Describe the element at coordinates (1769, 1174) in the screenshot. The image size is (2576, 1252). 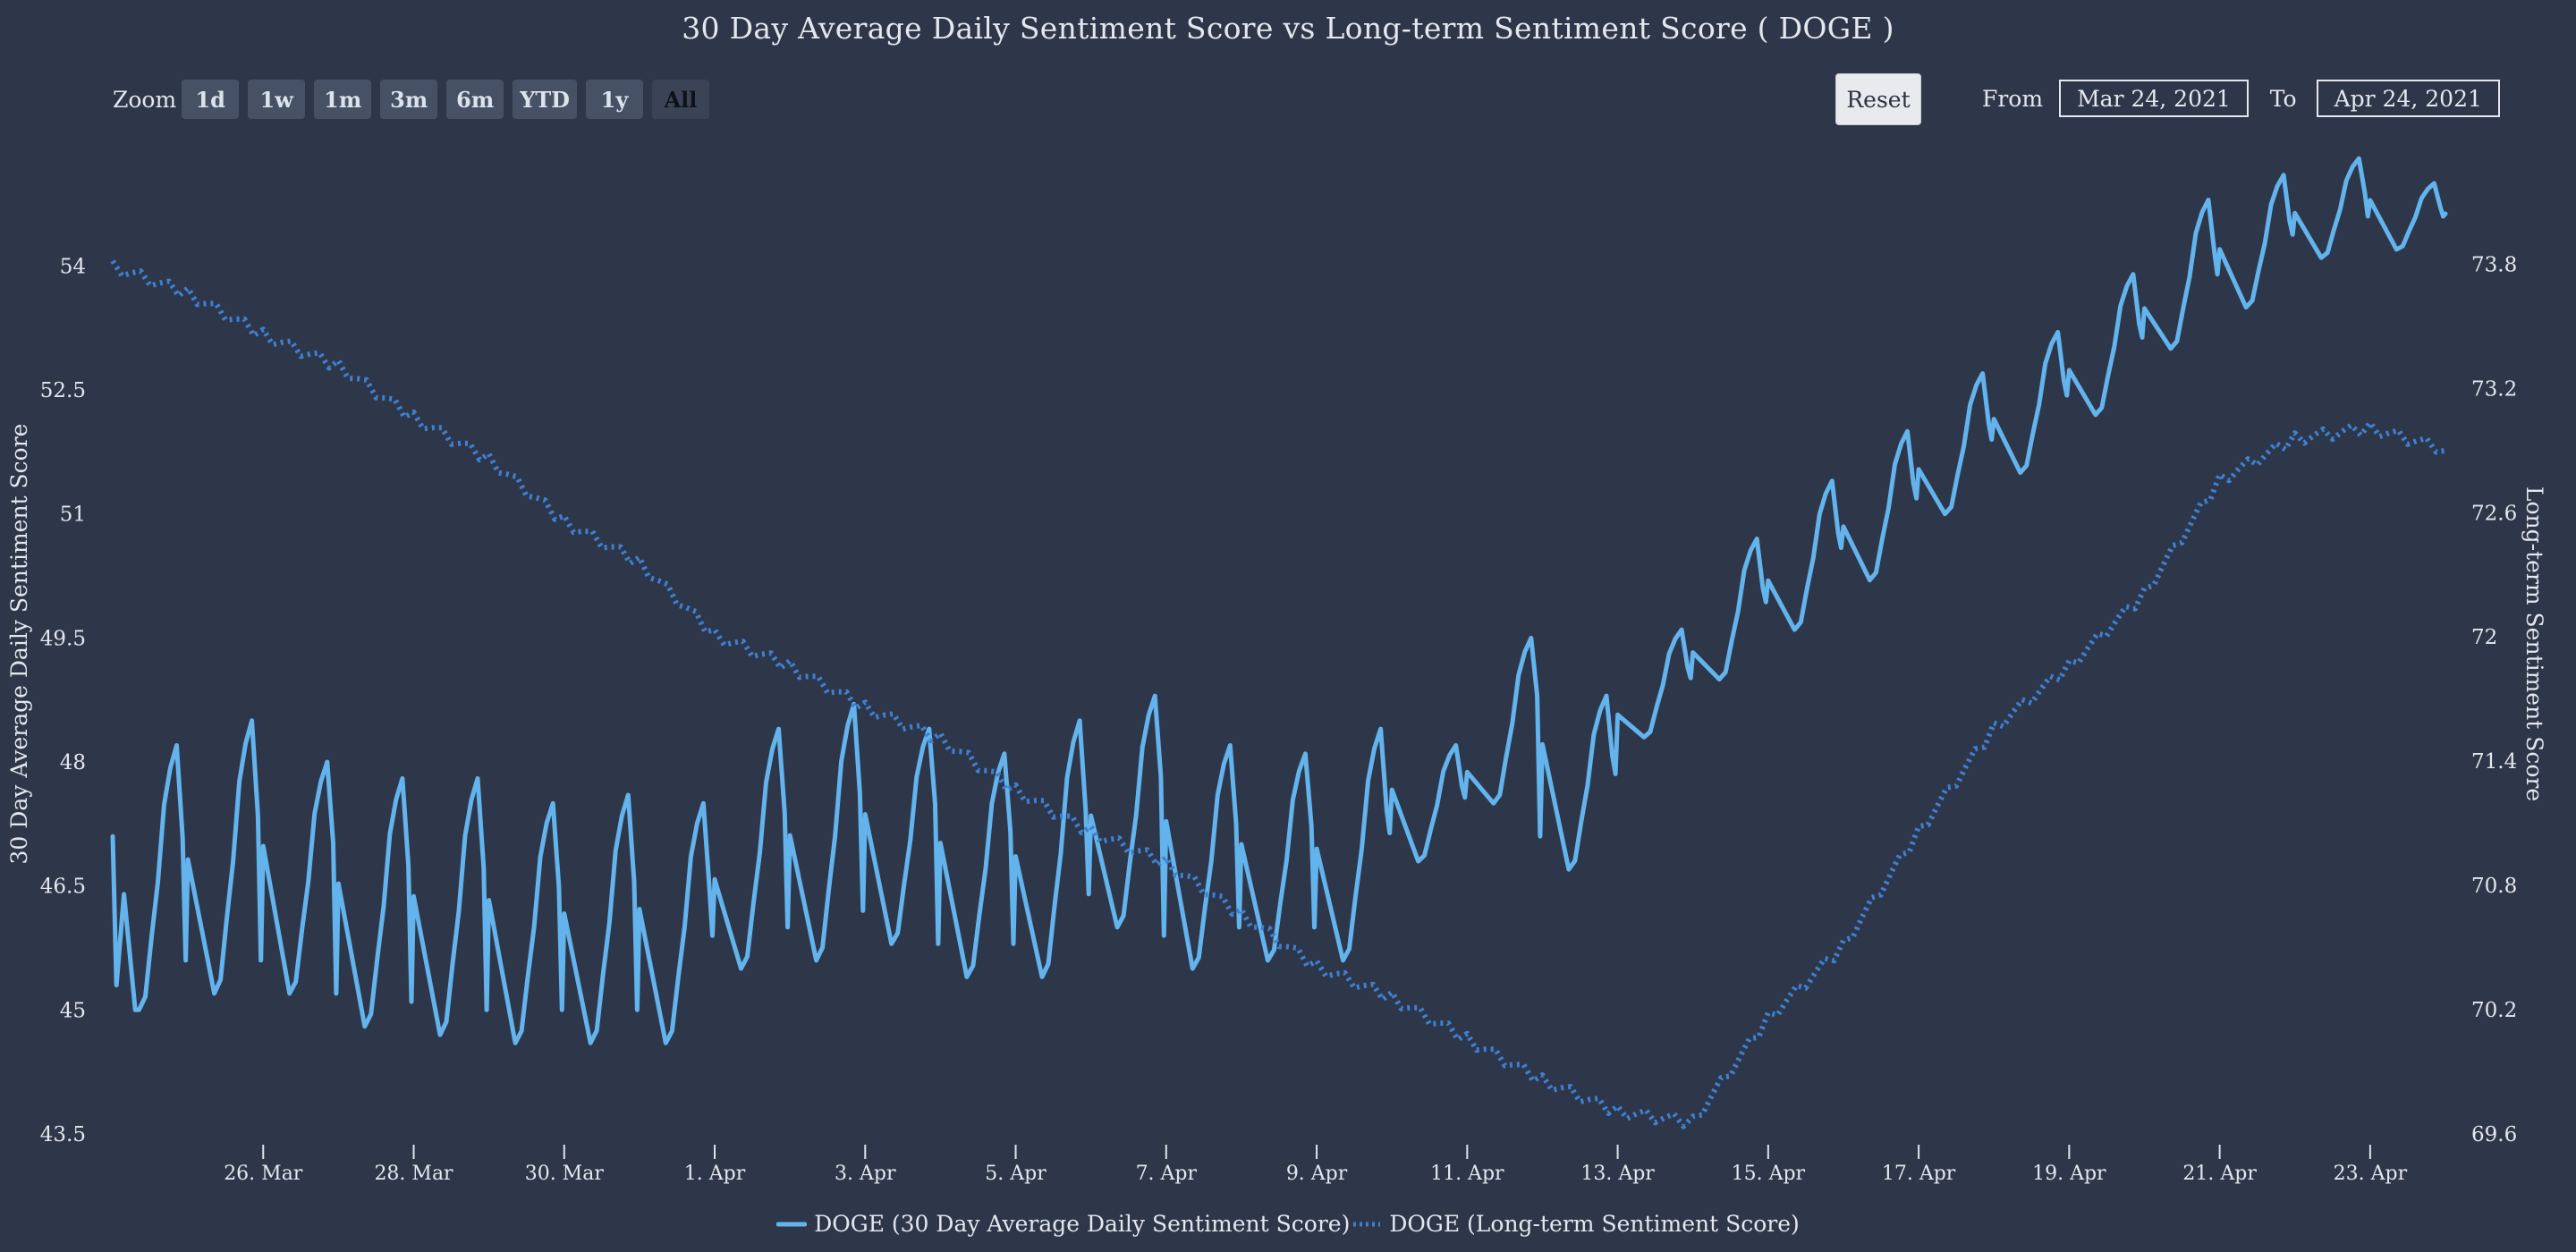
I see `x-tick-label: 15. Apr` at that location.